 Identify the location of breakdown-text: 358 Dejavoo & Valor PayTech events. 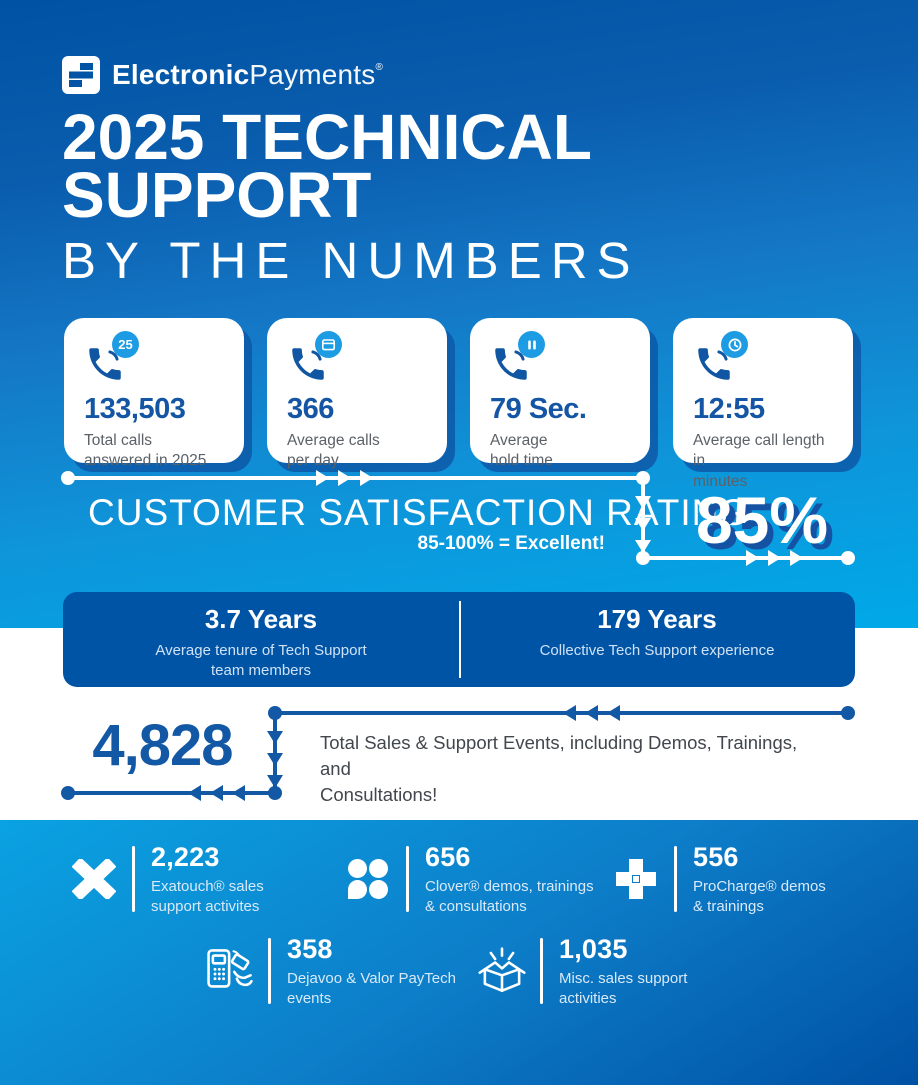
(371, 971).